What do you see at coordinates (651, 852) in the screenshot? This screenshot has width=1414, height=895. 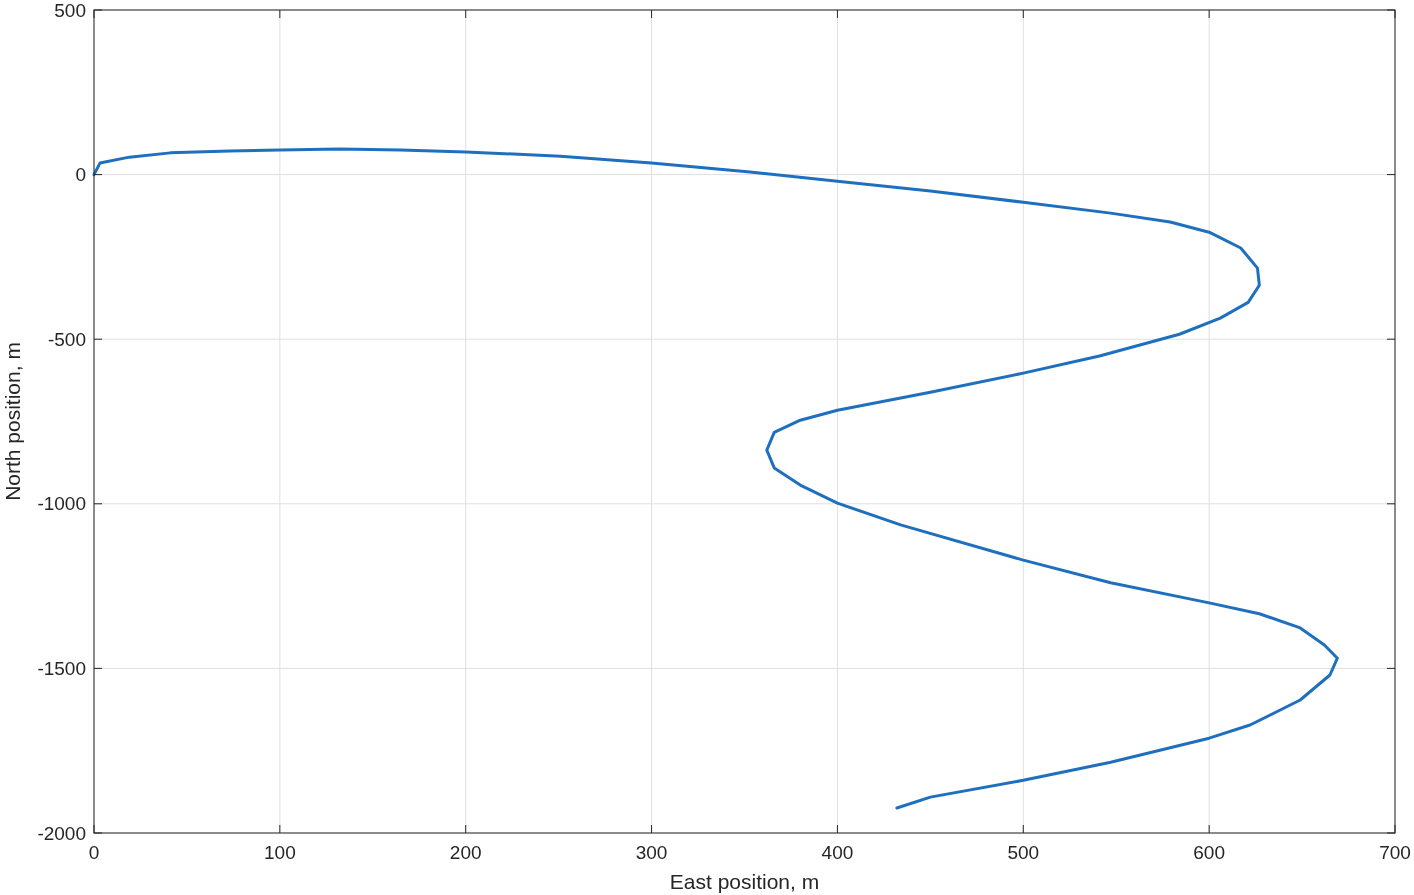 I see `x-tick-label: 300` at bounding box center [651, 852].